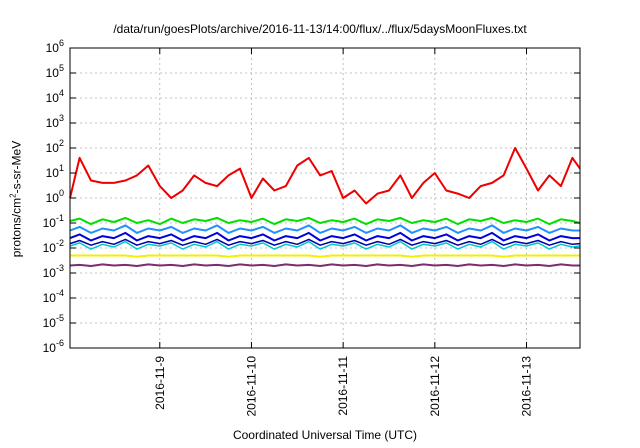 The height and width of the screenshot is (448, 640). What do you see at coordinates (55, 121) in the screenshot?
I see `y-tick-label: 10³` at bounding box center [55, 121].